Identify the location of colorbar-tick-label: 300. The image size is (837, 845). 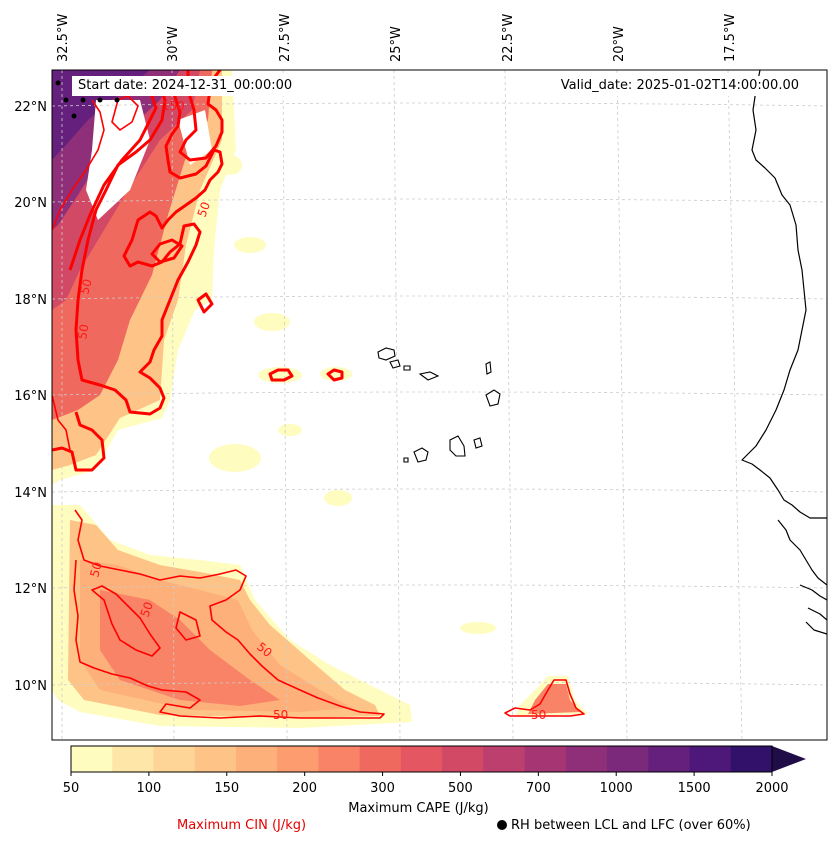
(382, 788).